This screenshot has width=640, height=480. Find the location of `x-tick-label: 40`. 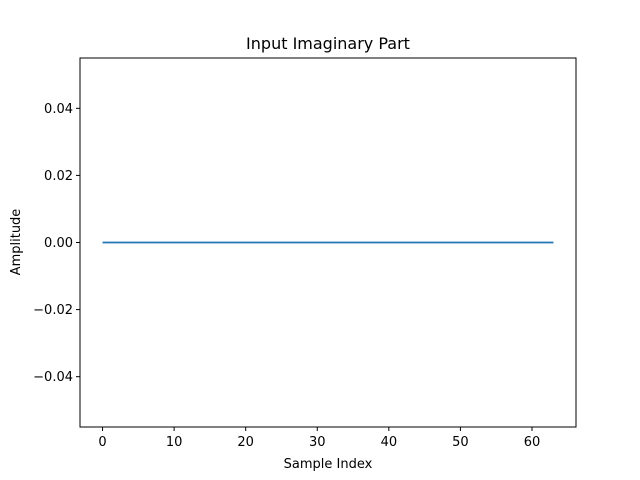

x-tick-label: 40 is located at coordinates (389, 442).